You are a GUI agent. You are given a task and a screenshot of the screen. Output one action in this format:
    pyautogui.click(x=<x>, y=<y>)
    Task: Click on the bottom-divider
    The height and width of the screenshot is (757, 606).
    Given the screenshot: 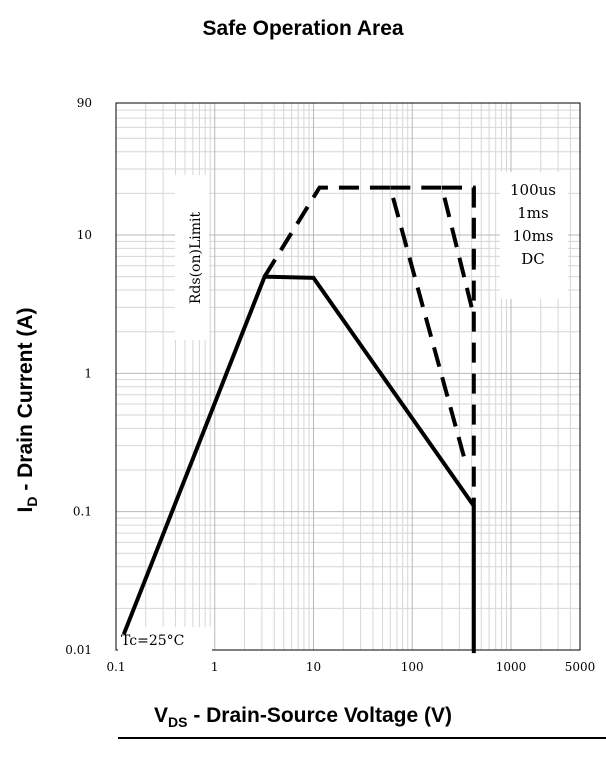 What is the action you would take?
    pyautogui.click(x=362, y=738)
    